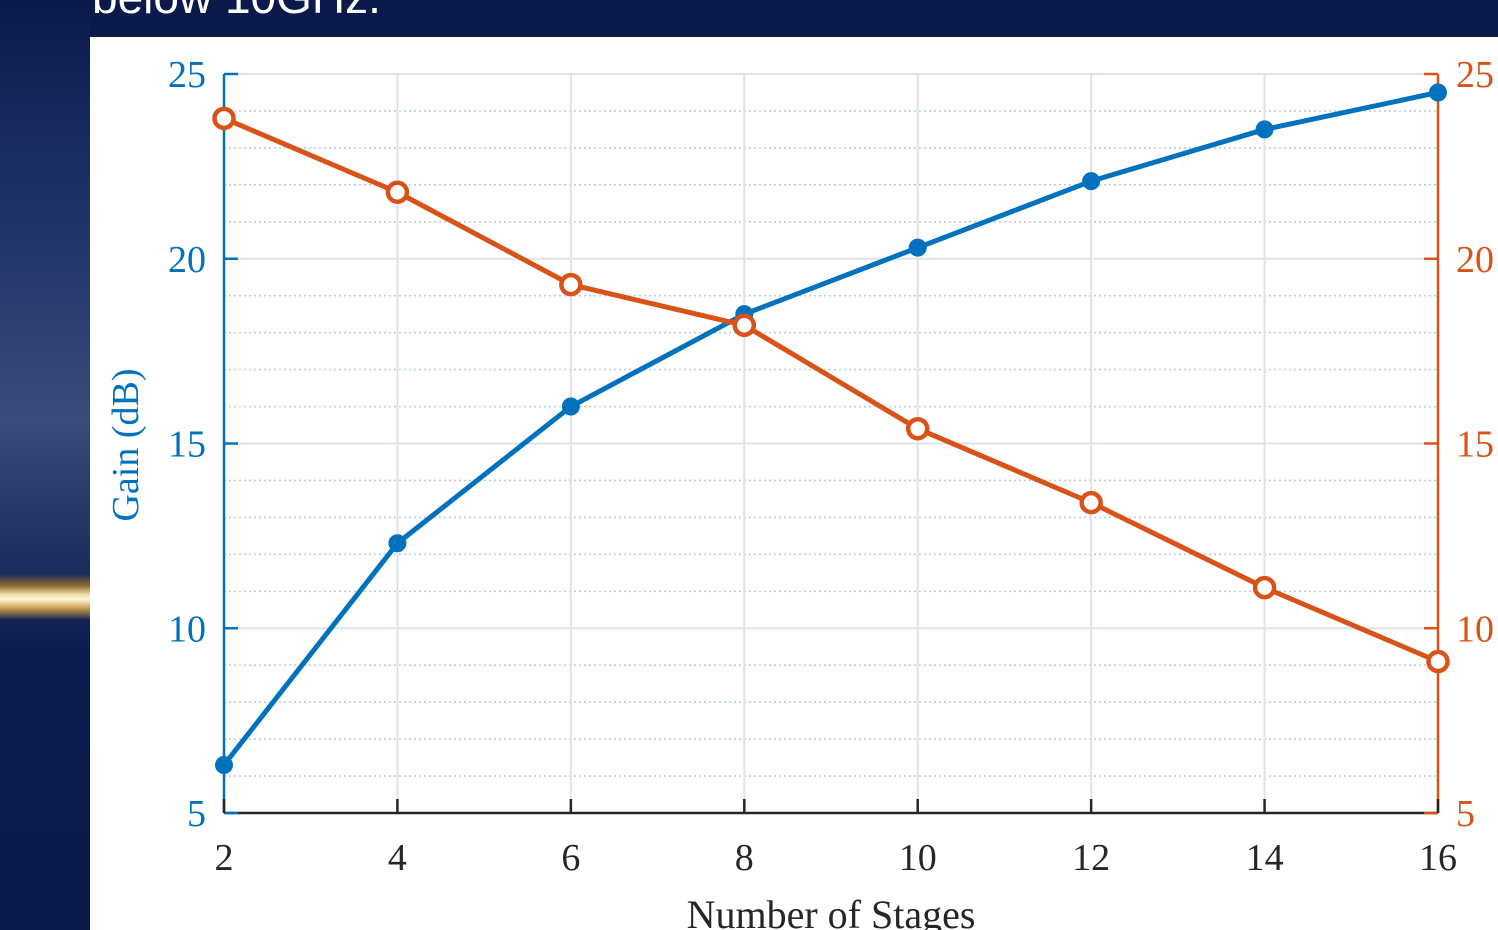 Image resolution: width=1498 pixels, height=930 pixels. Describe the element at coordinates (187, 629) in the screenshot. I see `y-tick-label-left: 10` at that location.